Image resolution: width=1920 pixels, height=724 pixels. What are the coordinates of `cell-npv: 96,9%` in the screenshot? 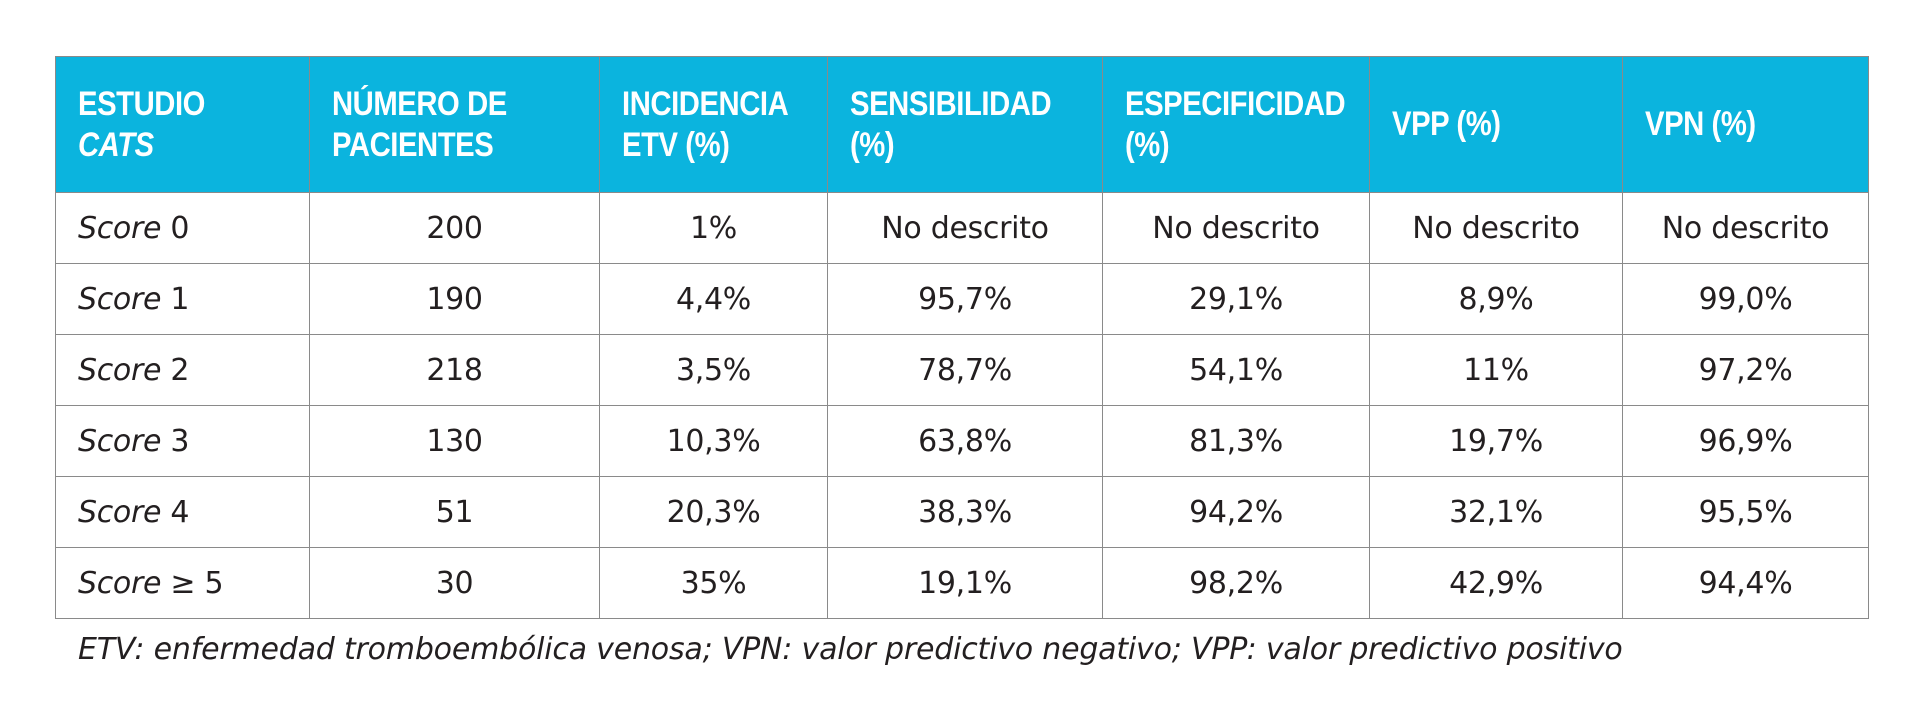 It's located at (1745, 441).